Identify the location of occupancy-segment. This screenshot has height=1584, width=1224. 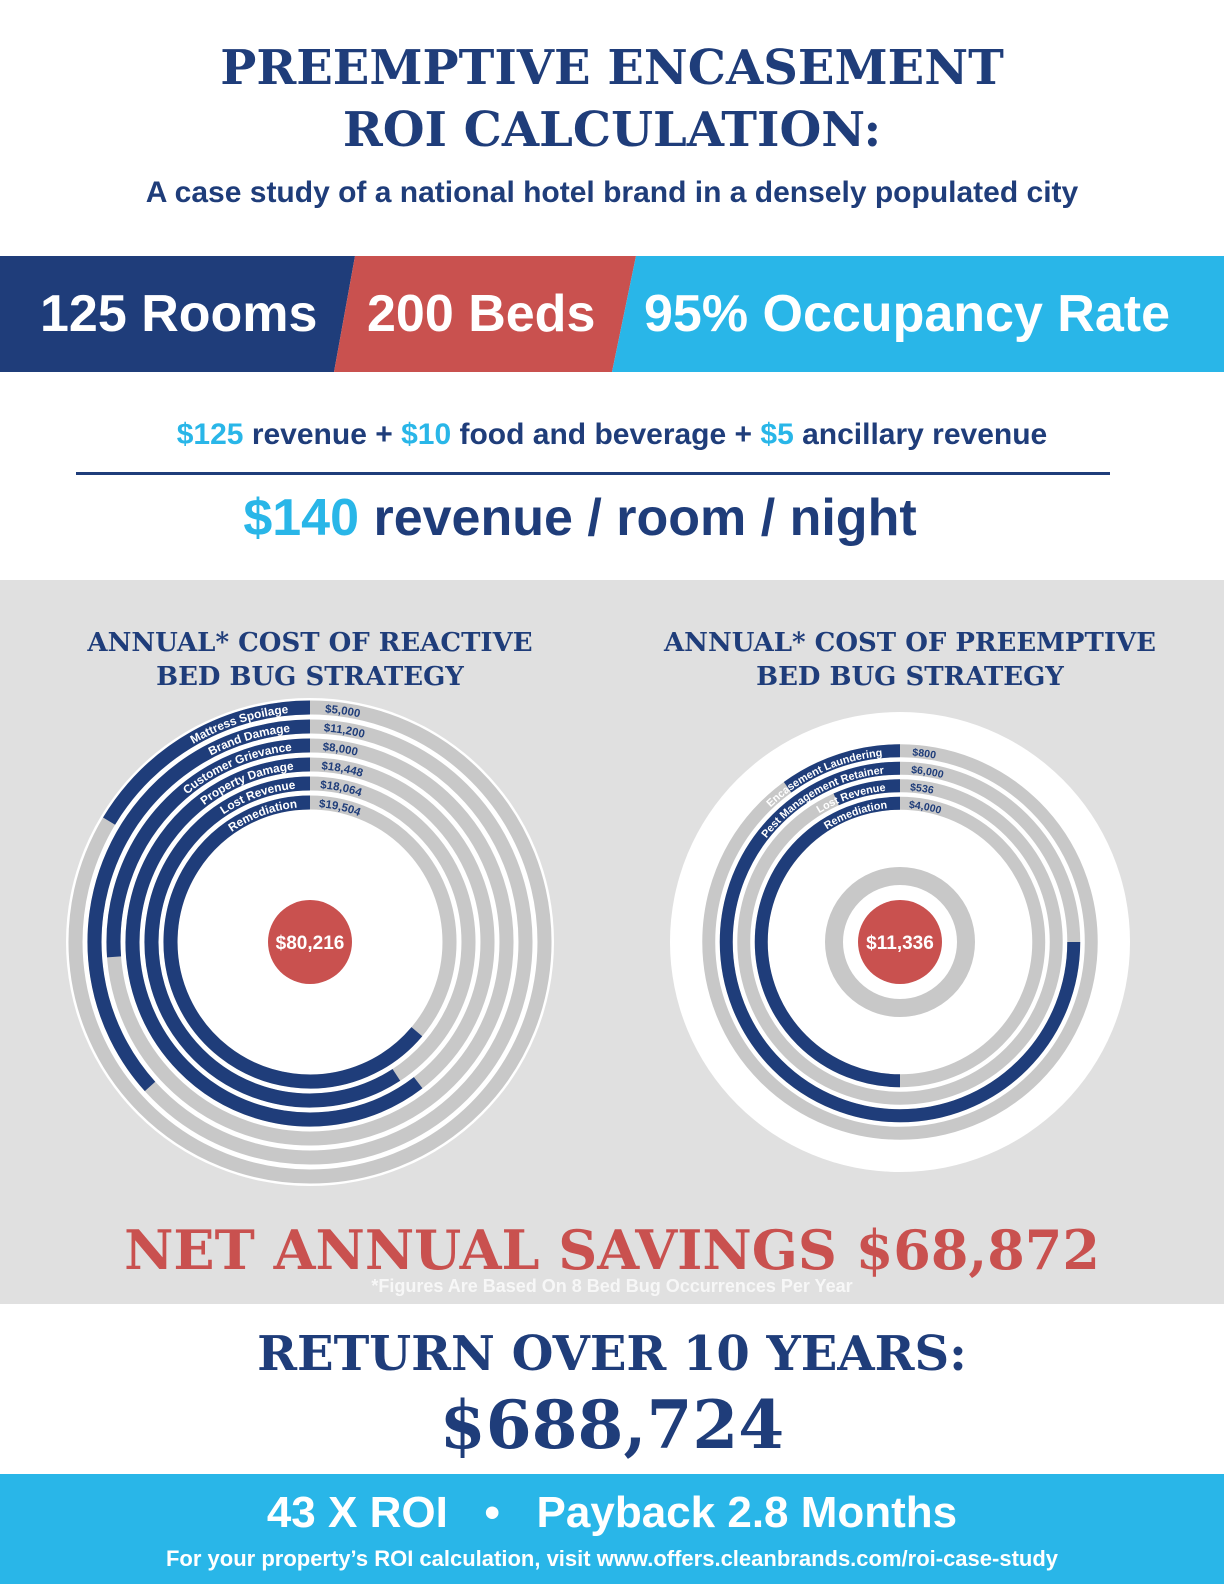
(918, 314).